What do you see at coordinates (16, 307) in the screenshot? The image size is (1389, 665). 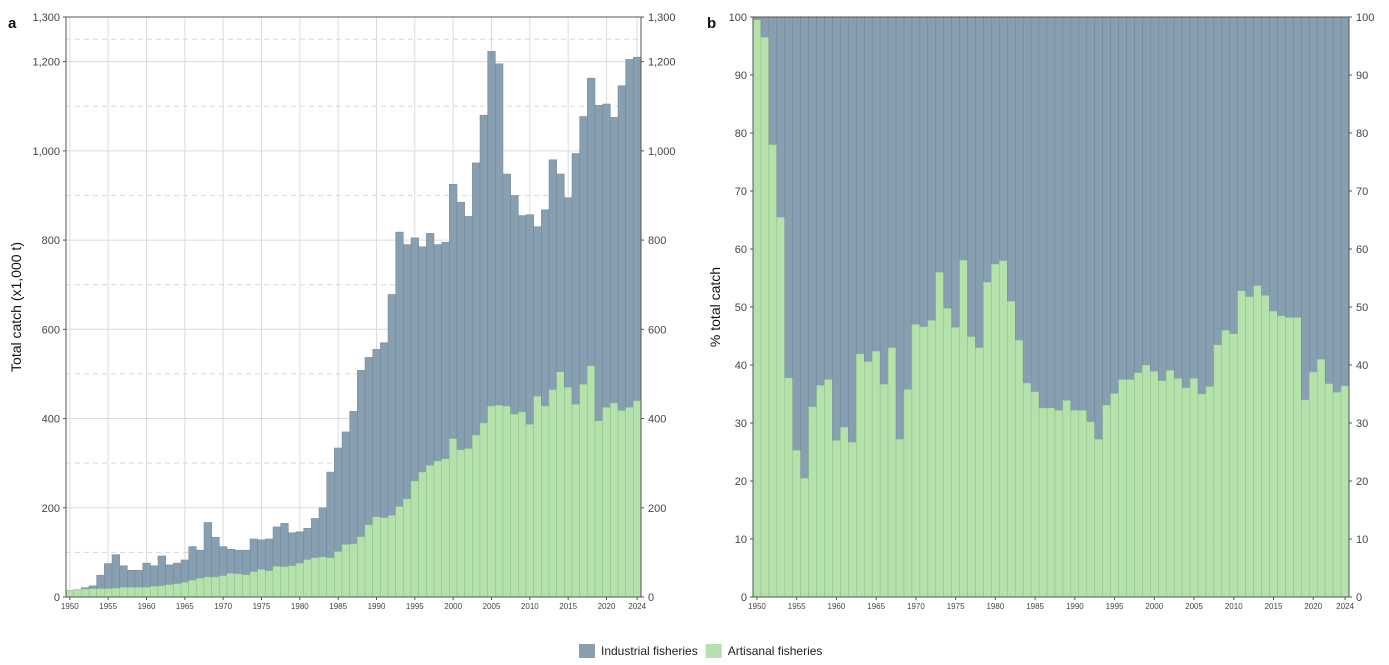 I see `y-axis-title: Total catch (x1,000 t)` at bounding box center [16, 307].